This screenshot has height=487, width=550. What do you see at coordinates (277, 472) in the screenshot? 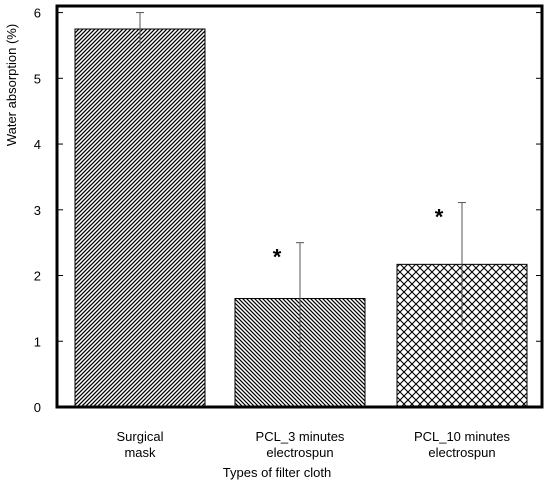
I see `x-axis-title: Types of filter cloth` at bounding box center [277, 472].